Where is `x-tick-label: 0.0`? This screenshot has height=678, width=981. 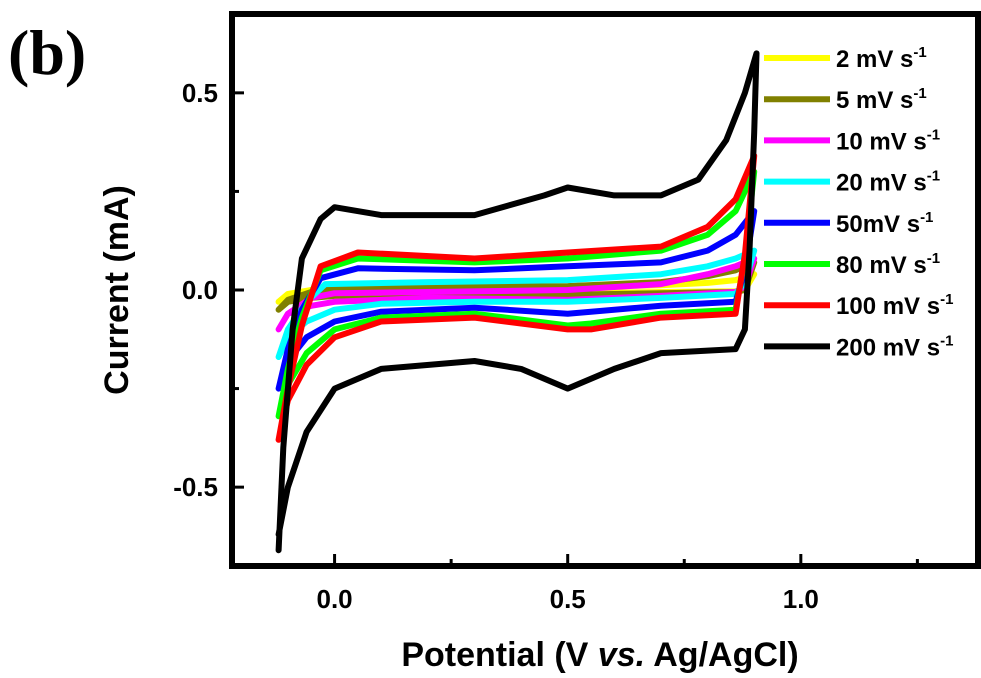
x-tick-label: 0.0 is located at coordinates (334, 599).